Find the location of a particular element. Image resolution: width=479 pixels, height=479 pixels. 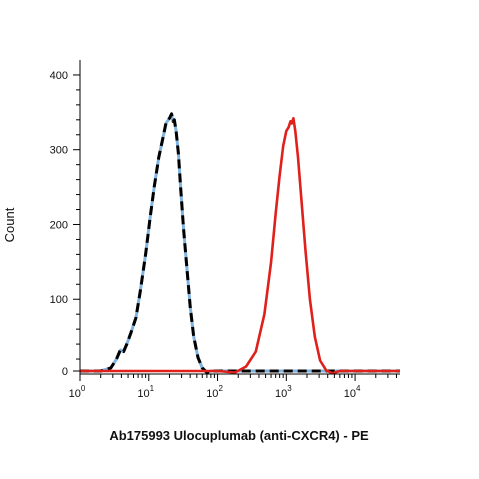

y-axis: 0 100 200 300 400 is located at coordinates (65, 224).